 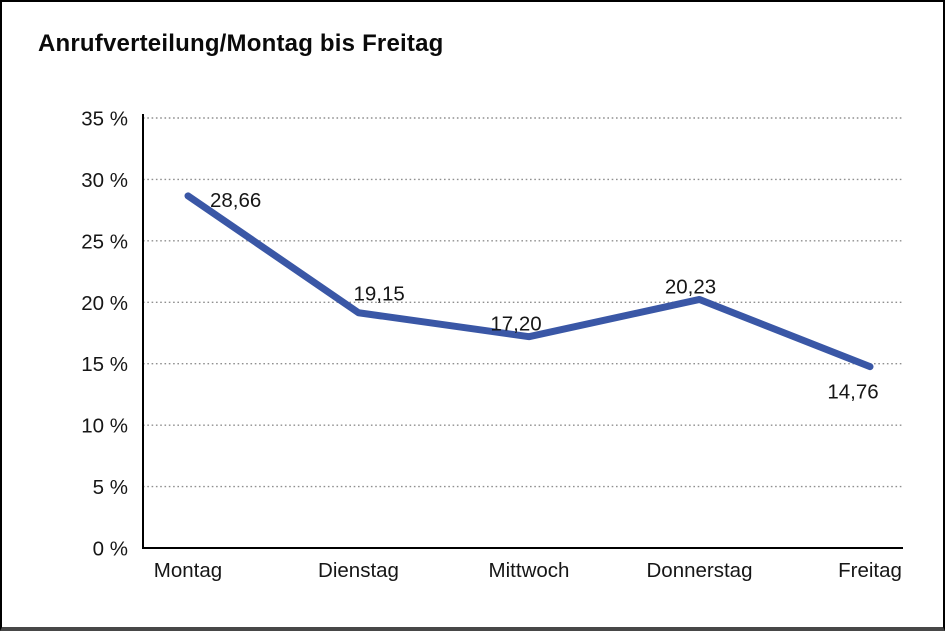 I want to click on value-label: 19,15, so click(x=379, y=294).